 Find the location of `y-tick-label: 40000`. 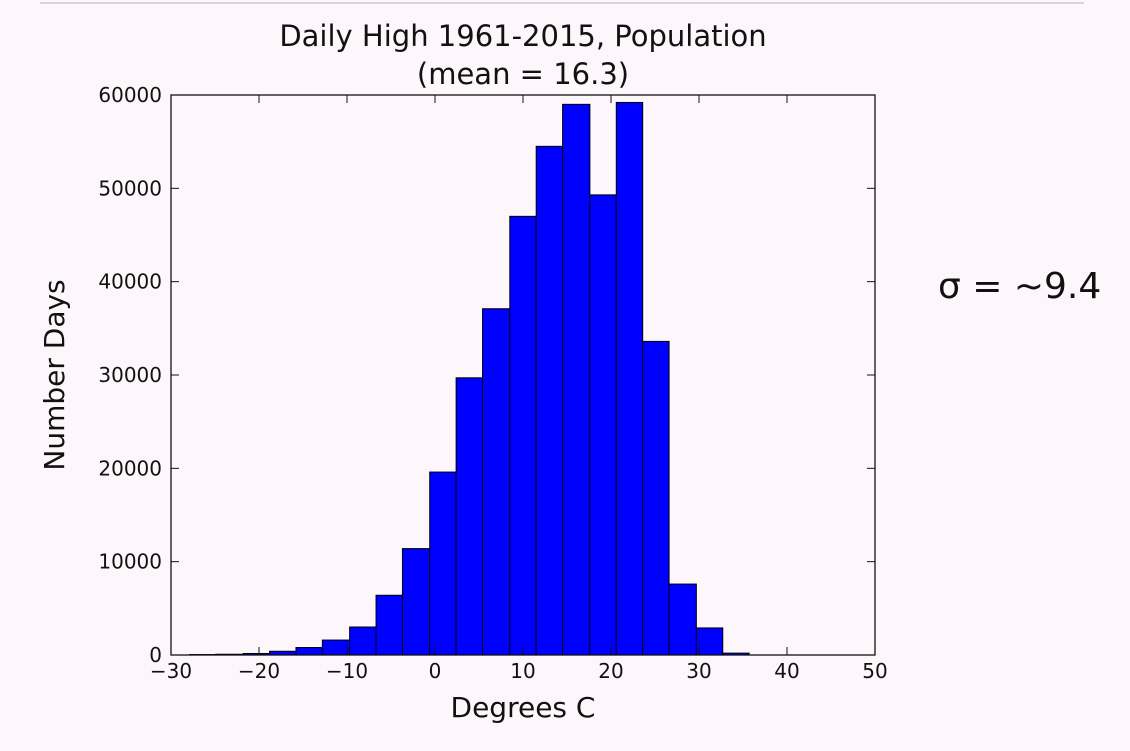

y-tick-label: 40000 is located at coordinates (130, 282).